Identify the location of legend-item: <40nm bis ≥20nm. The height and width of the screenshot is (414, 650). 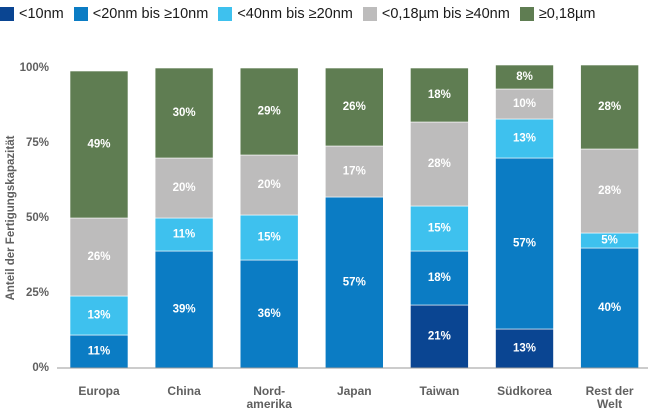
(285, 14).